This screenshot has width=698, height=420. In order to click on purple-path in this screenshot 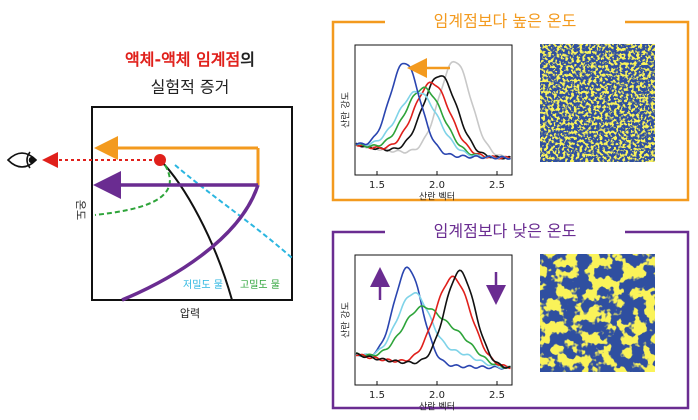, I will do `click(190, 243)`.